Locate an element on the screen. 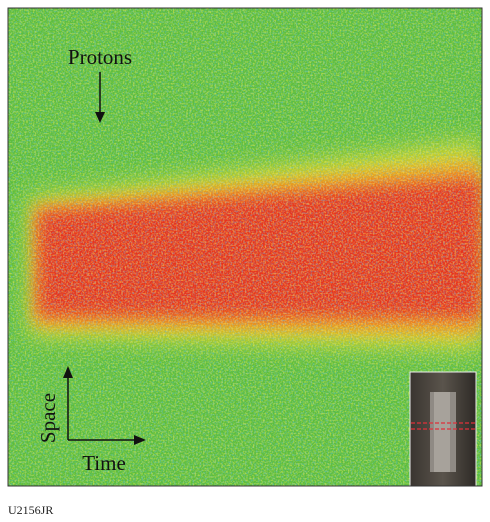  figure-id: U2156JR is located at coordinates (30, 510).